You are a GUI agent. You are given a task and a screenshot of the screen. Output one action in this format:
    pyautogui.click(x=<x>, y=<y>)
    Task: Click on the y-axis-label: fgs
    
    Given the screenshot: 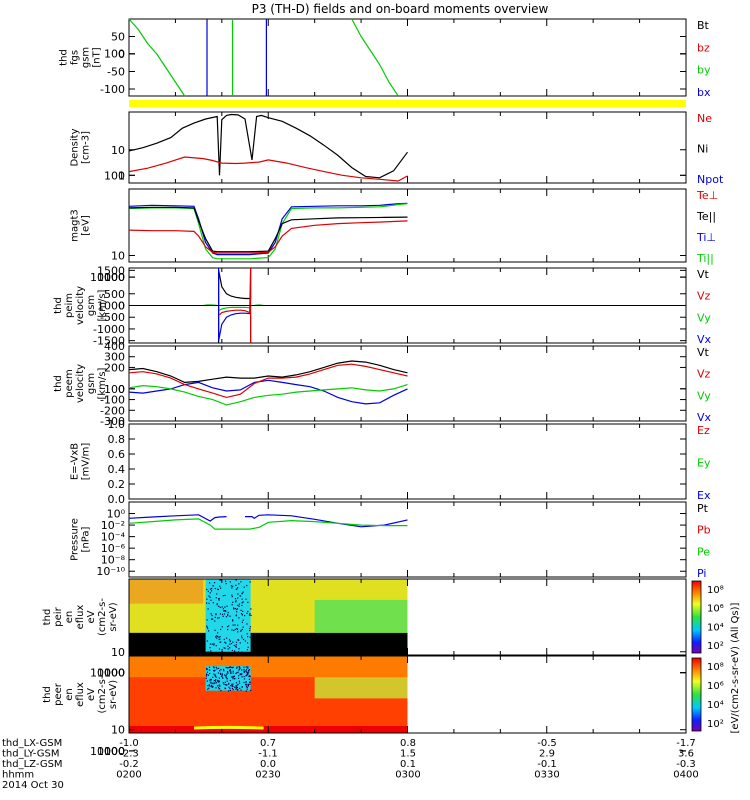 What is the action you would take?
    pyautogui.click(x=75, y=57)
    